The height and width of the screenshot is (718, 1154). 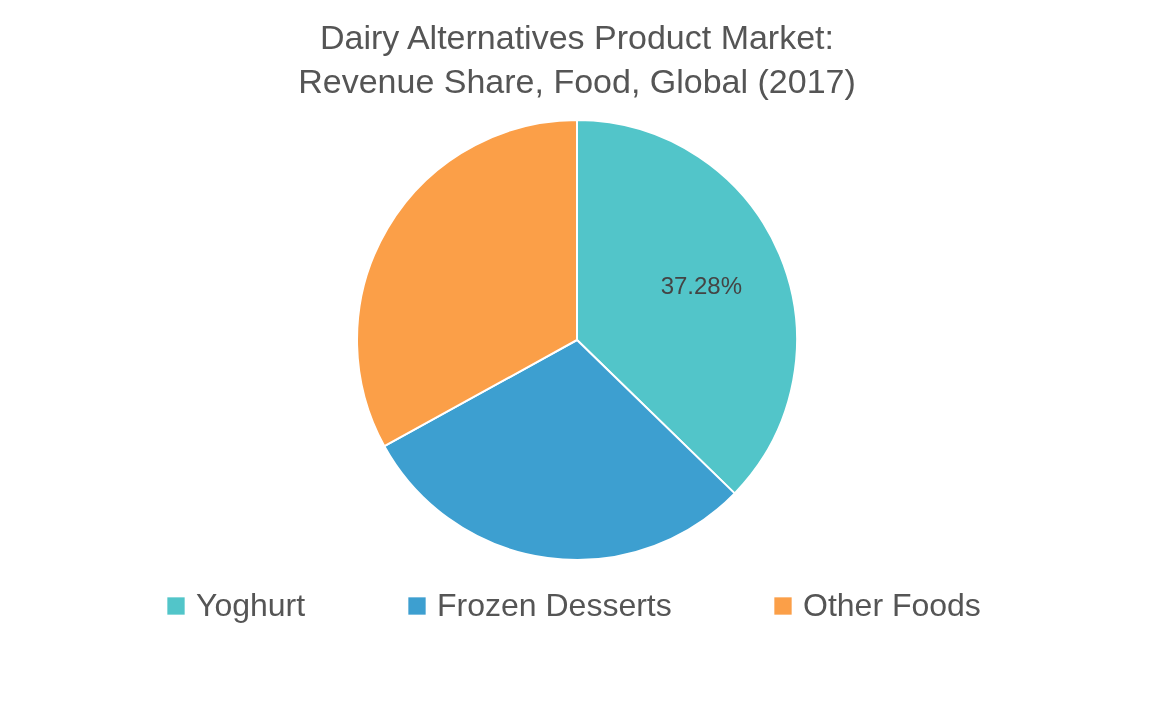 I want to click on legend-label: Yoghurt, so click(x=251, y=605).